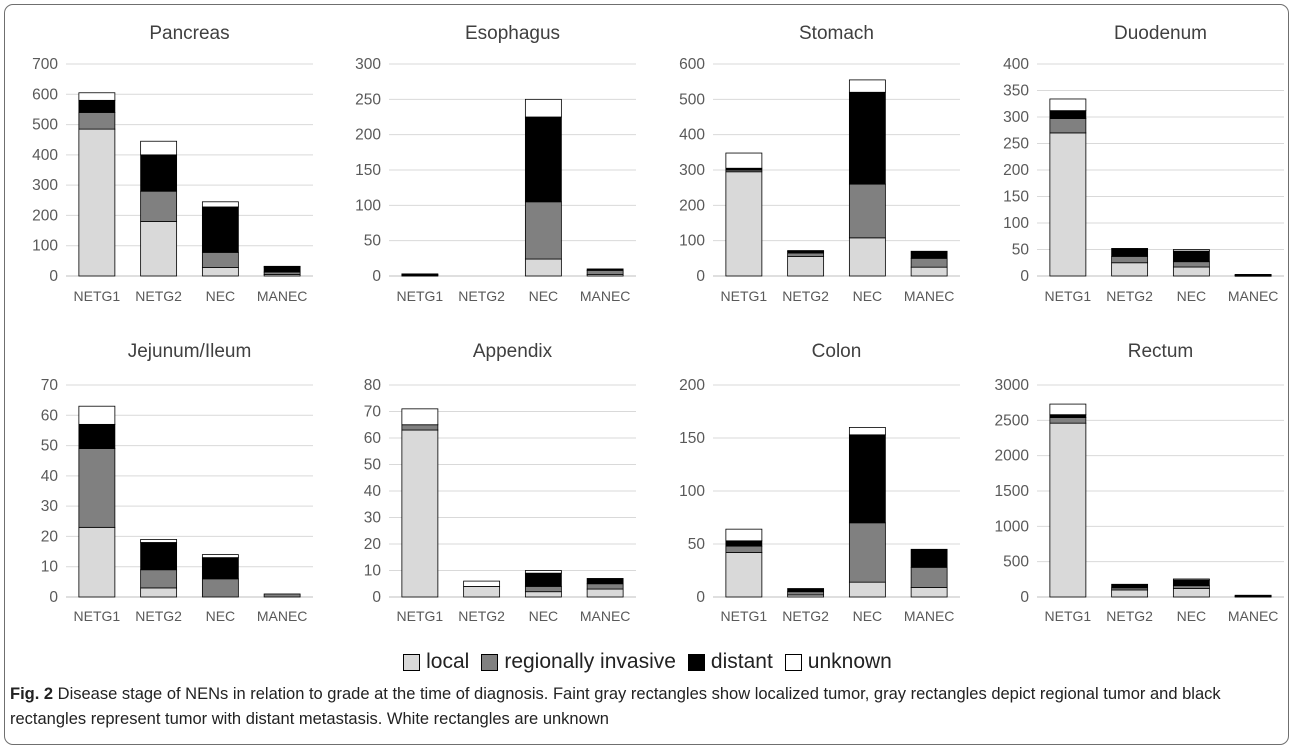 This screenshot has height=751, width=1295. What do you see at coordinates (1012, 420) in the screenshot?
I see `y-tick-label: 2500` at bounding box center [1012, 420].